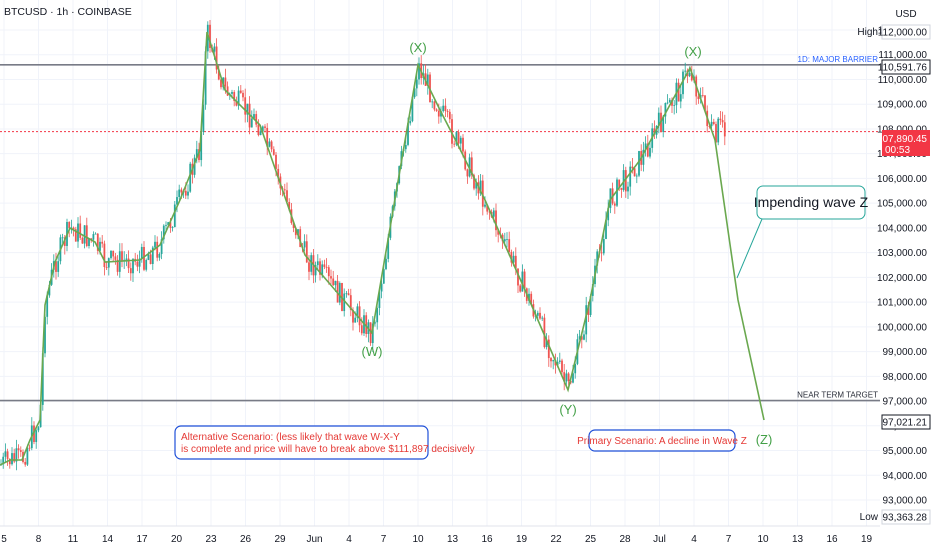 This screenshot has width=932, height=550. What do you see at coordinates (625, 539) in the screenshot?
I see `x-tick-label: 28` at bounding box center [625, 539].